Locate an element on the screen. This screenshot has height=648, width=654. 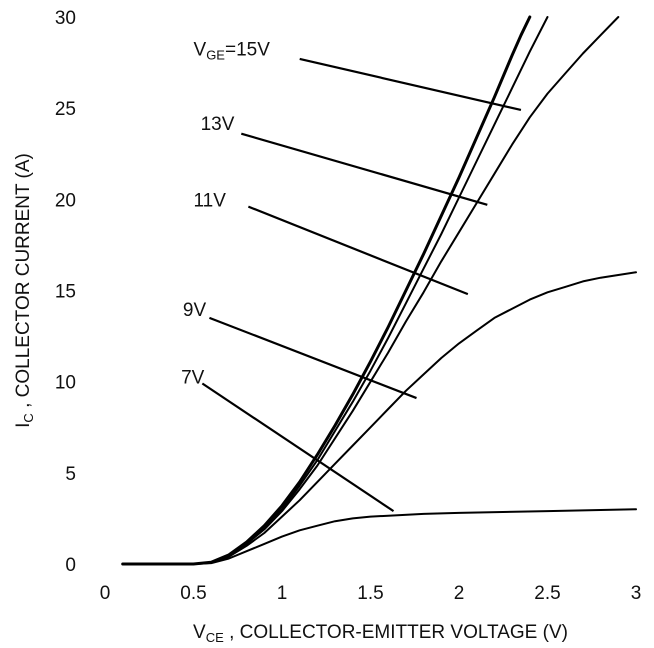
series-label: 9V is located at coordinates (195, 310).